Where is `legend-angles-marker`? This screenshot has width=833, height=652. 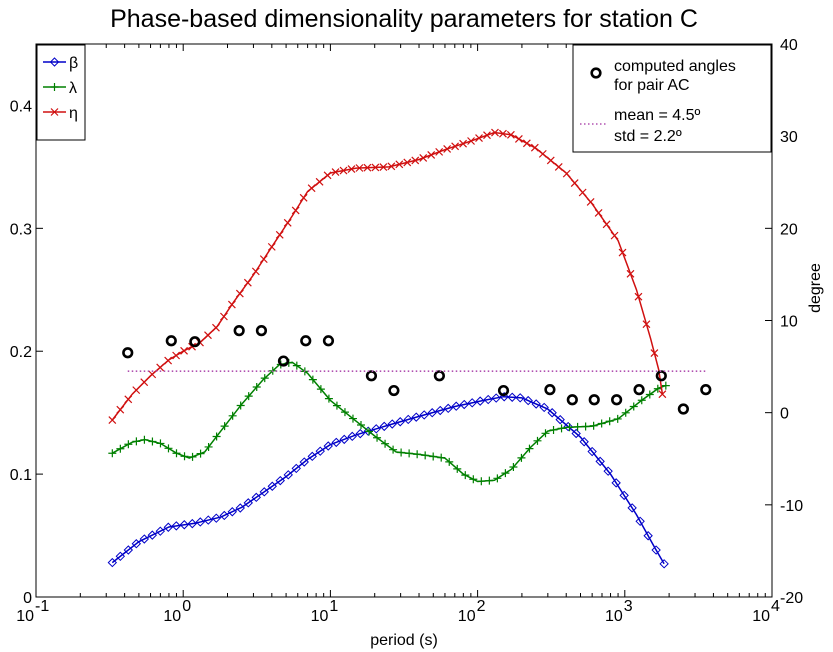
legend-angles-marker is located at coordinates (596, 73).